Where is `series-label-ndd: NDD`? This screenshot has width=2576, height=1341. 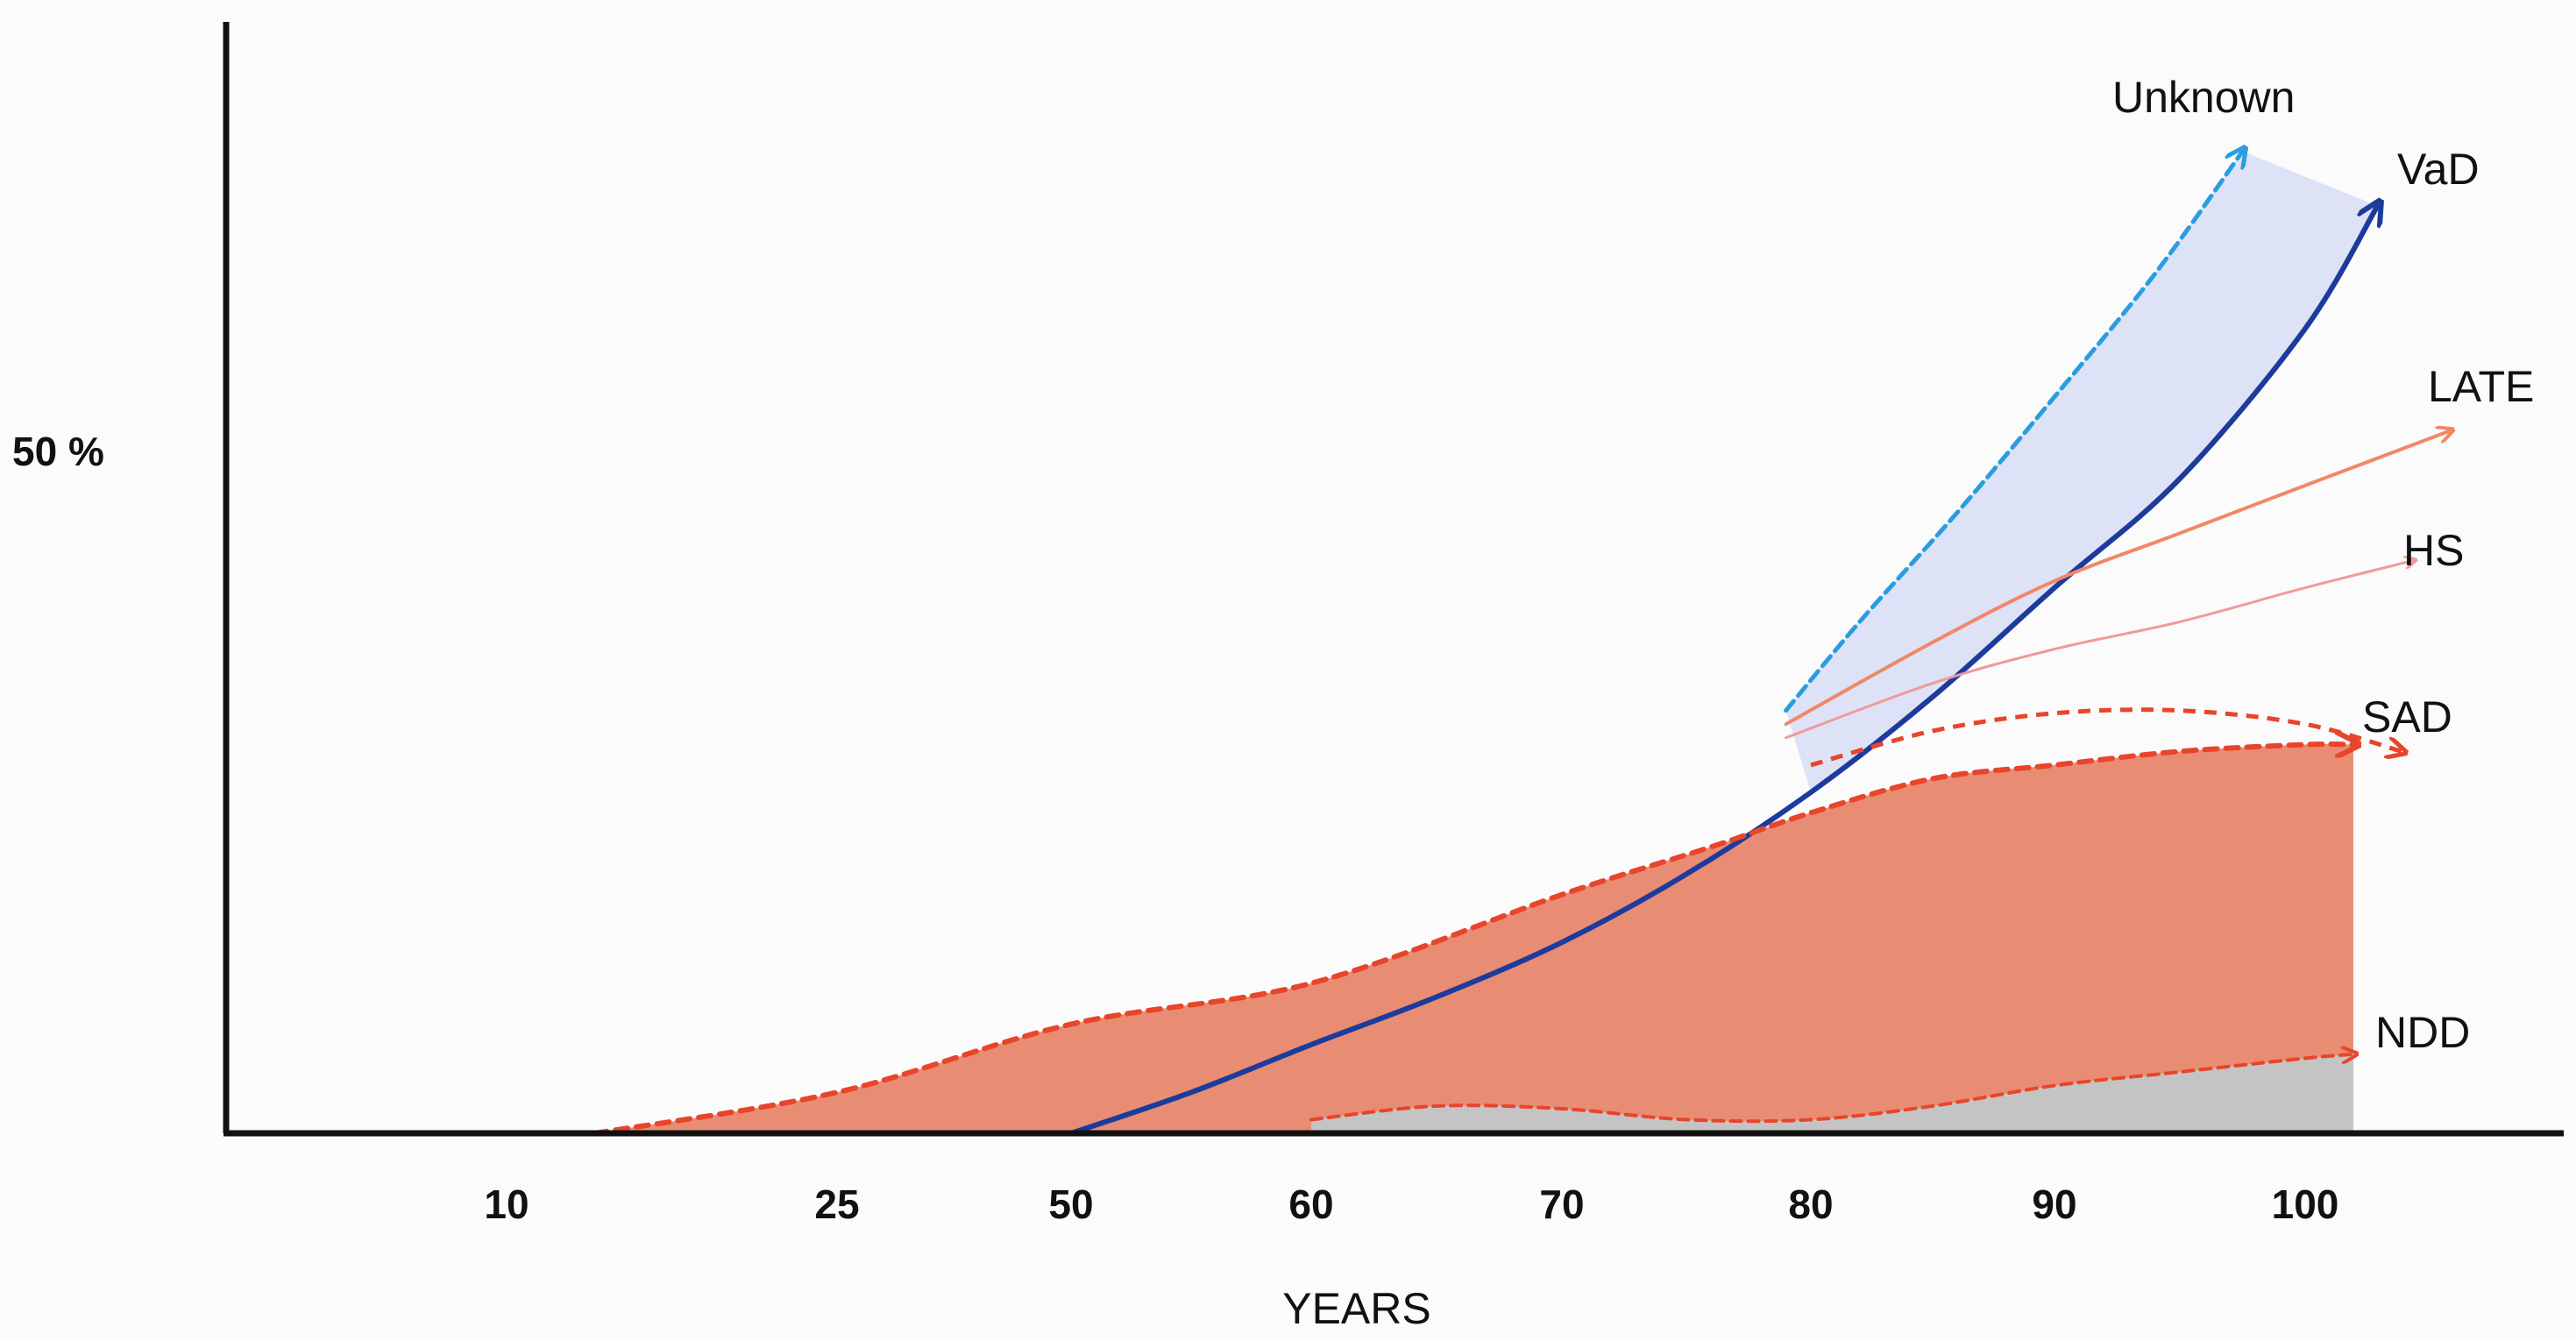
series-label-ndd: NDD is located at coordinates (2422, 1032).